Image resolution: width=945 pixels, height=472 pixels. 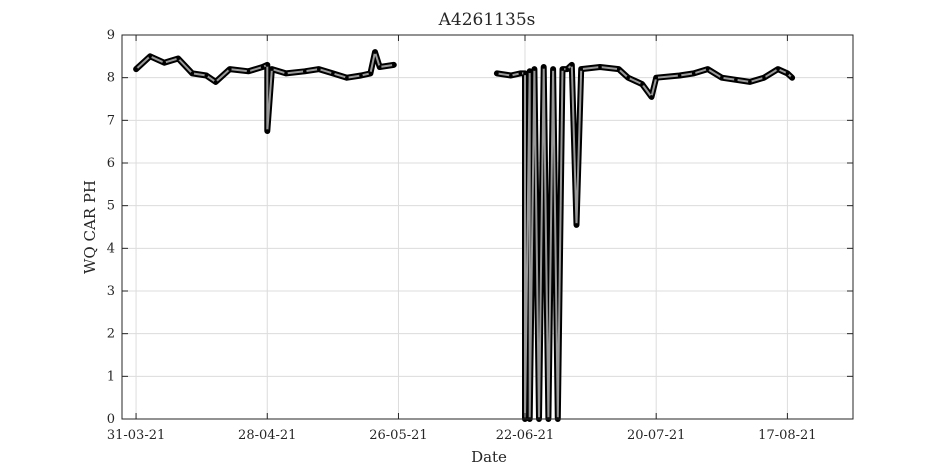 I want to click on y-tick-label: 9, so click(x=111, y=35).